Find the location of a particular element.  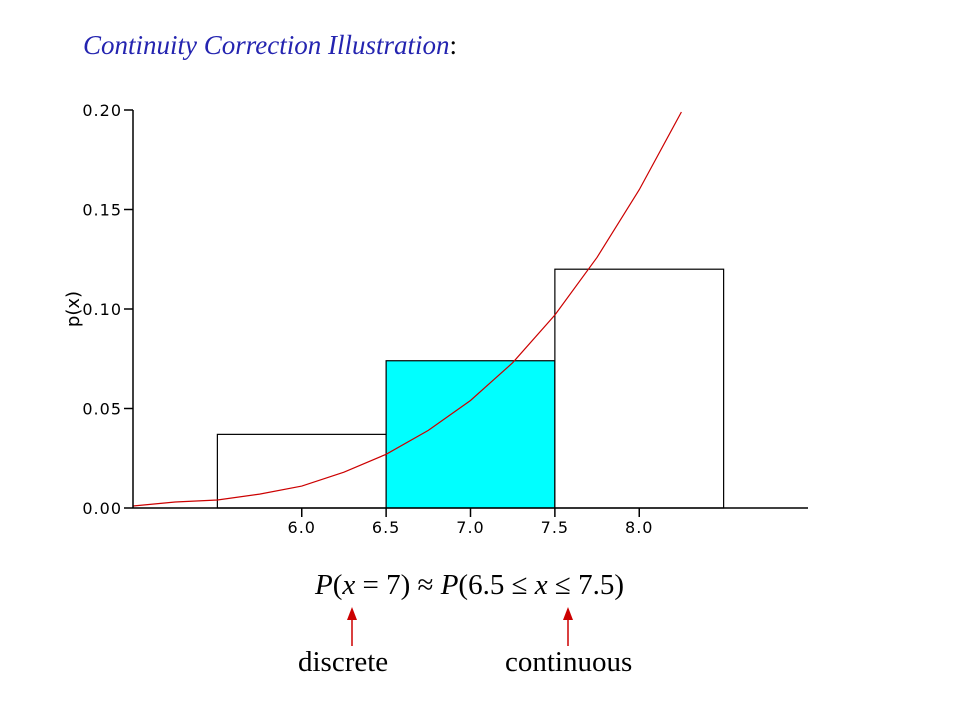

formula-lhs-open: ( is located at coordinates (337, 585).